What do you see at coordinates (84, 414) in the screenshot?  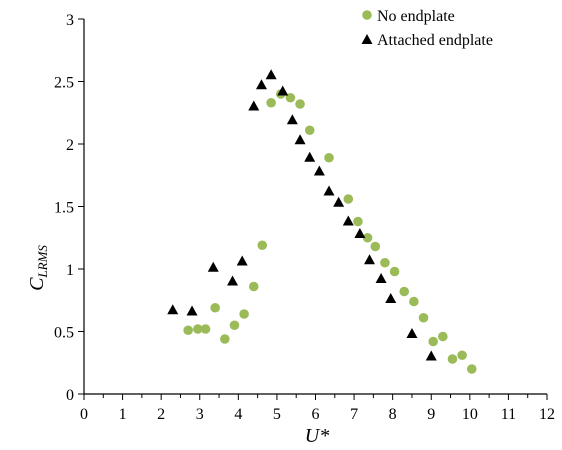 I see `x-tick-label: 0` at bounding box center [84, 414].